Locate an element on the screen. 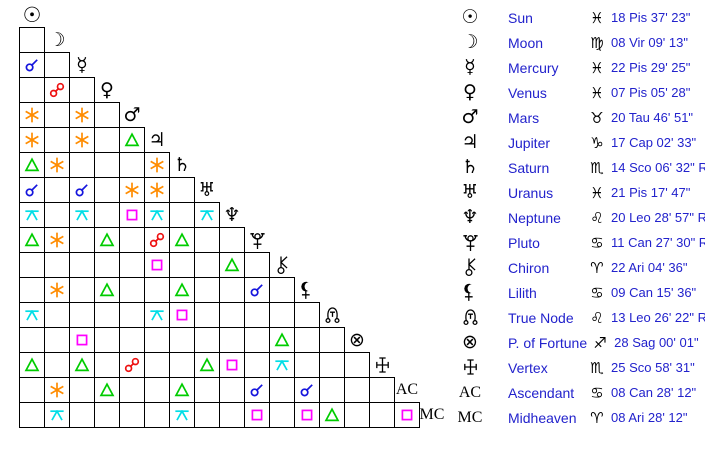 The width and height of the screenshot is (705, 450). grid-moon-glyph: ☽ is located at coordinates (57, 40).